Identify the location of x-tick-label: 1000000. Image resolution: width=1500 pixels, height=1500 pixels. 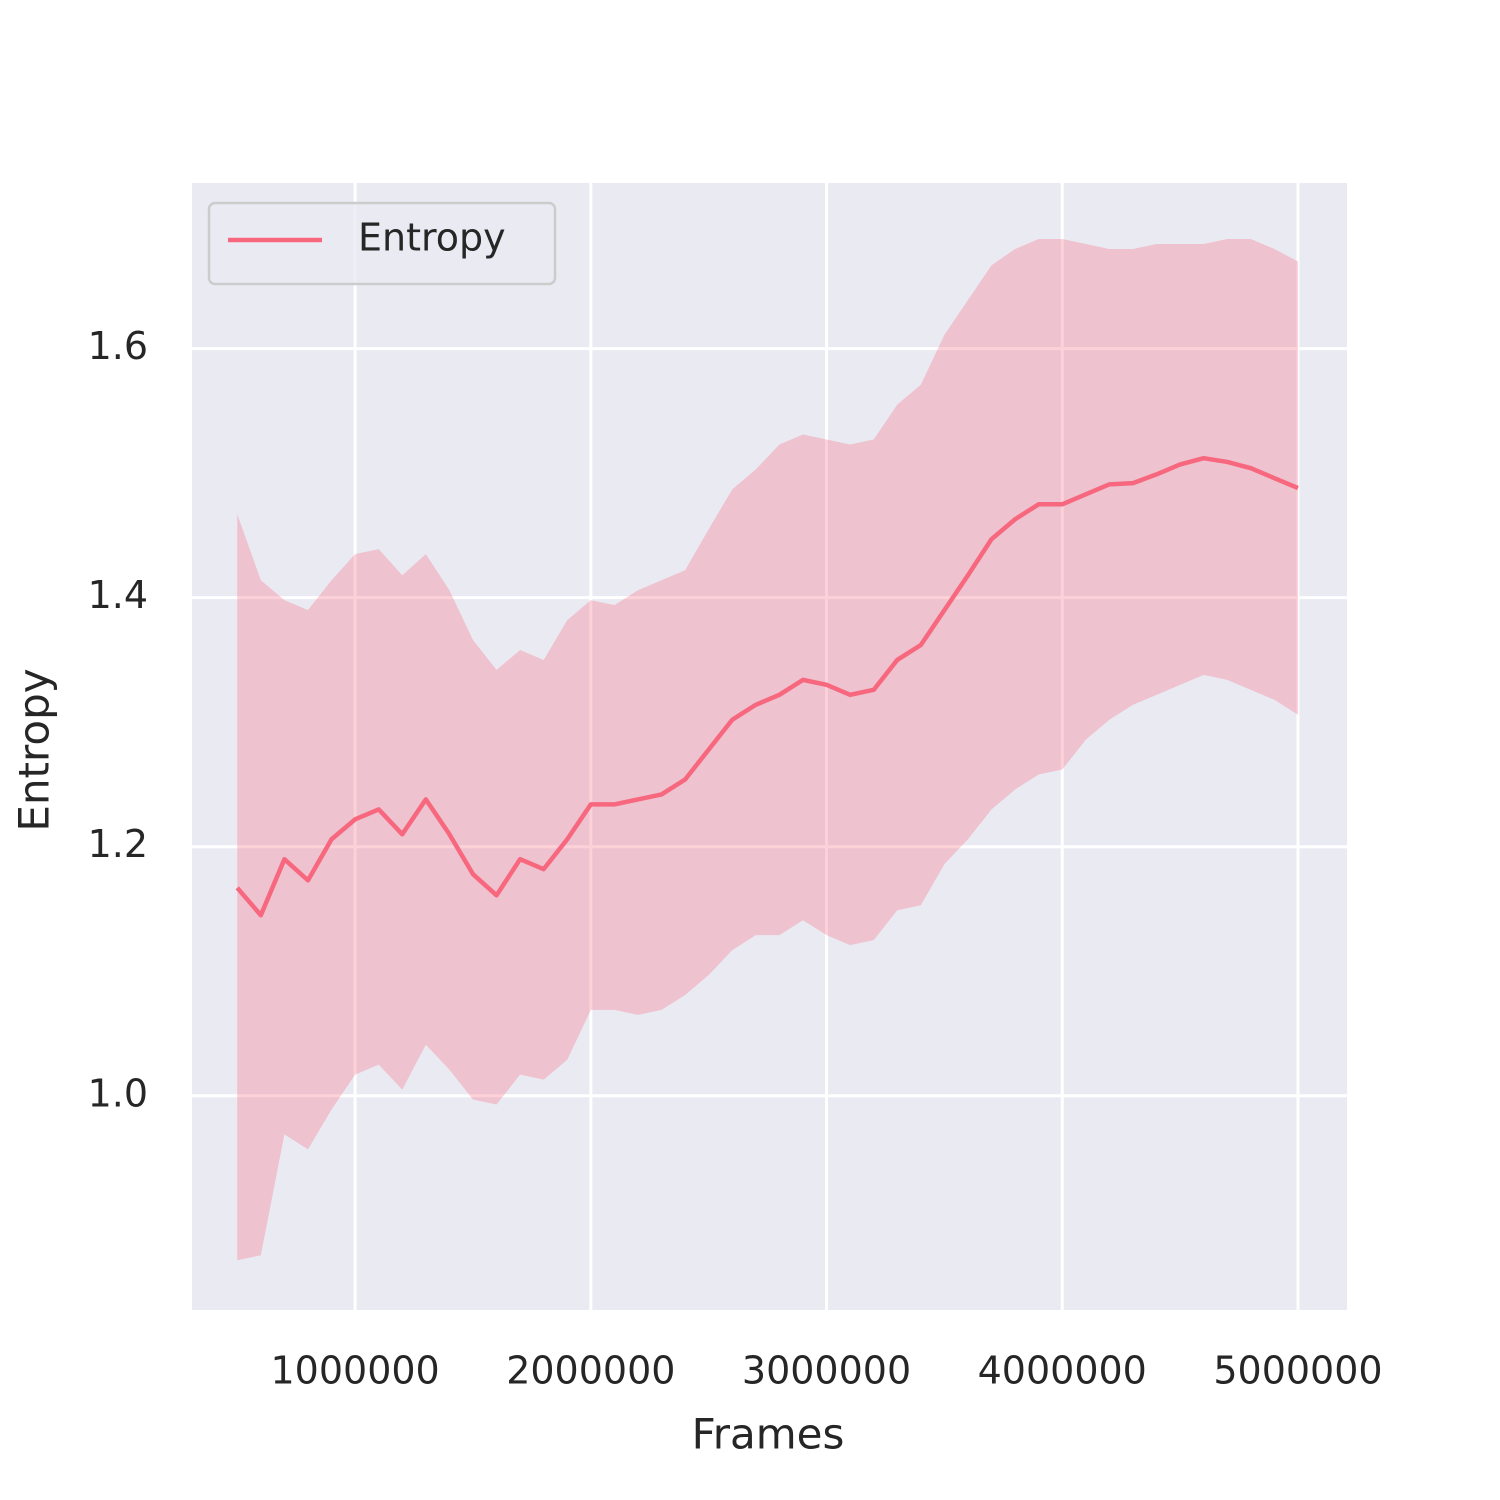
(354, 1371).